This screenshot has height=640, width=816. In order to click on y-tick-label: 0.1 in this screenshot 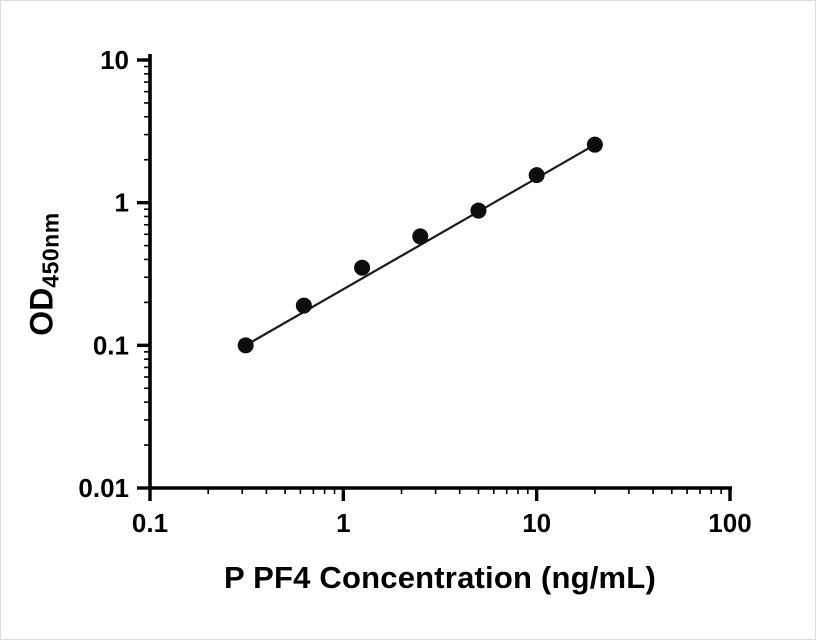, I will do `click(111, 345)`.